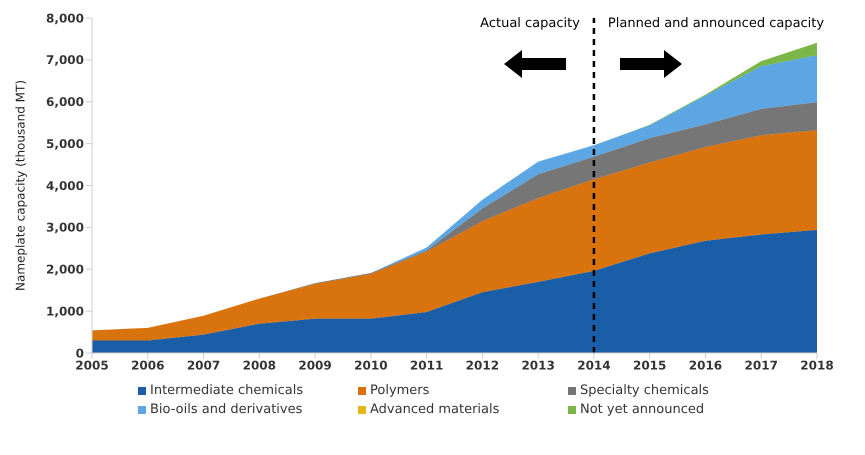 The height and width of the screenshot is (455, 865). Describe the element at coordinates (20, 186) in the screenshot. I see `y-axis-title: Nameplate capacity (thousand MT)` at that location.